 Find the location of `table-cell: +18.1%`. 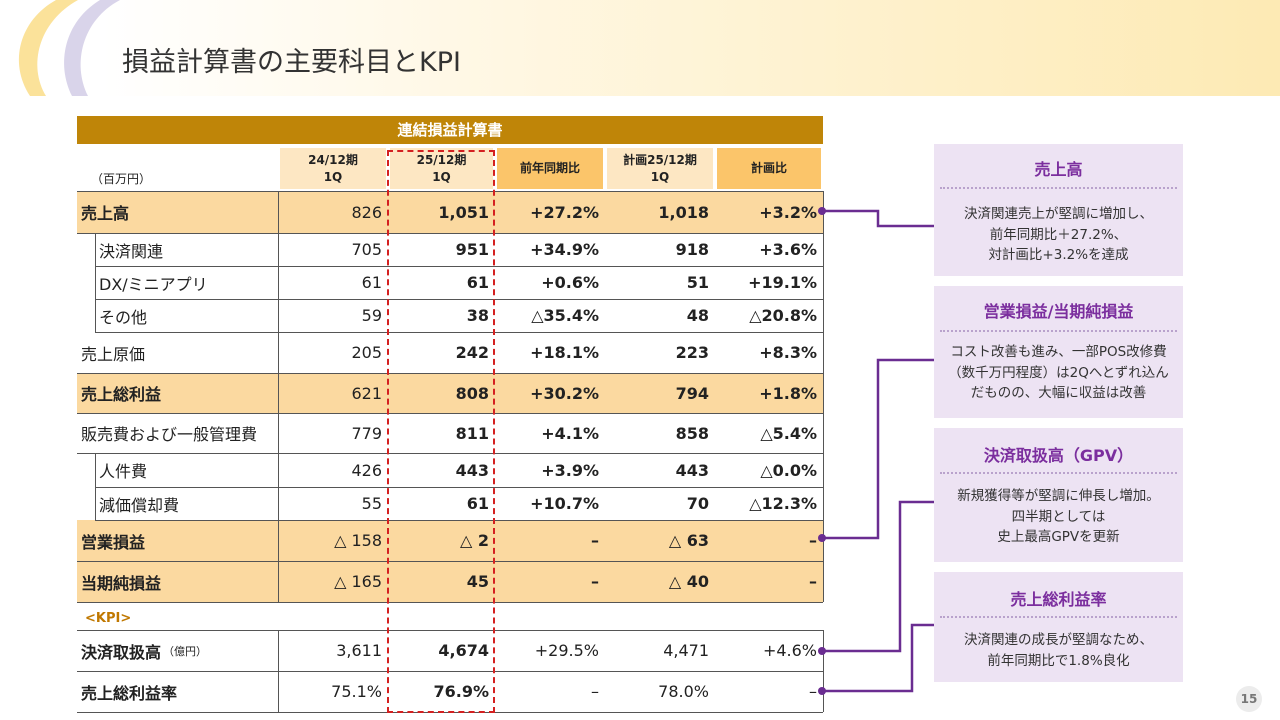

table-cell: +18.1% is located at coordinates (564, 352).